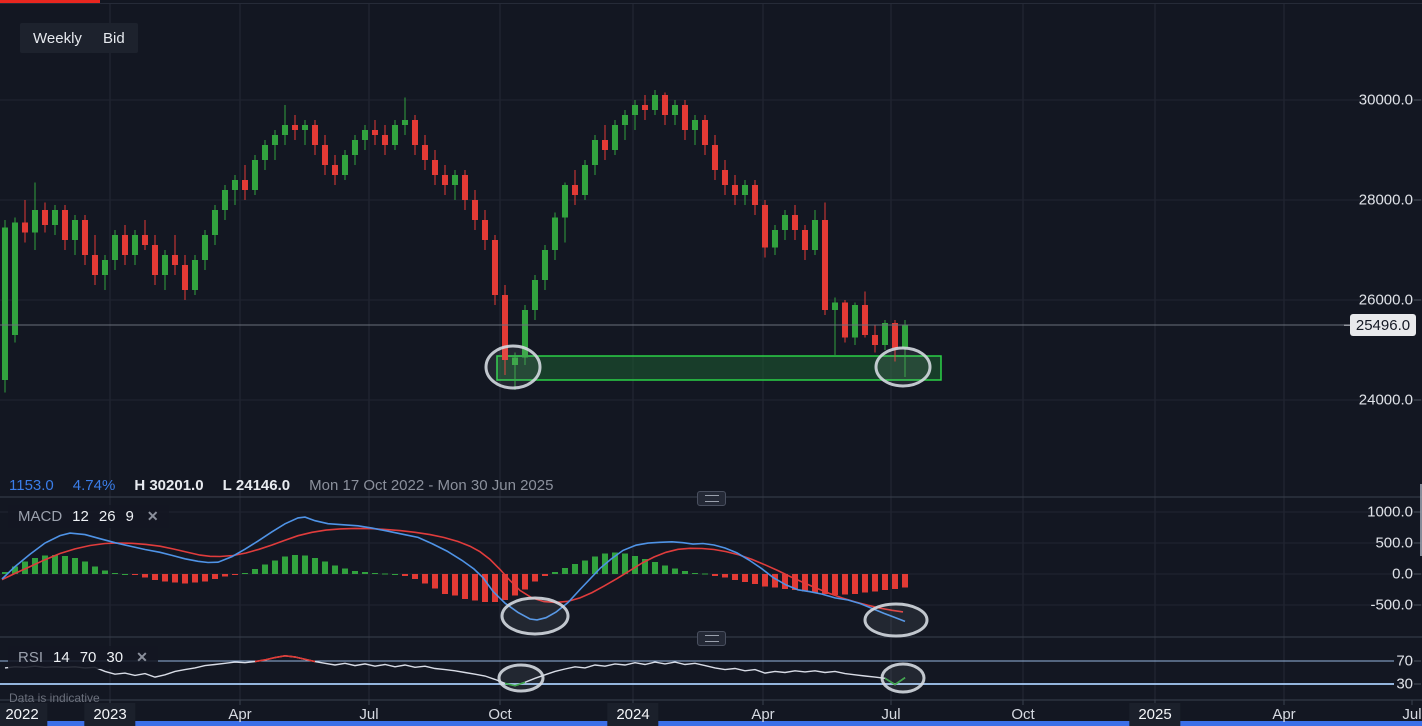  Describe the element at coordinates (1394, 543) in the screenshot. I see `macd-axis-label: 500.0` at that location.